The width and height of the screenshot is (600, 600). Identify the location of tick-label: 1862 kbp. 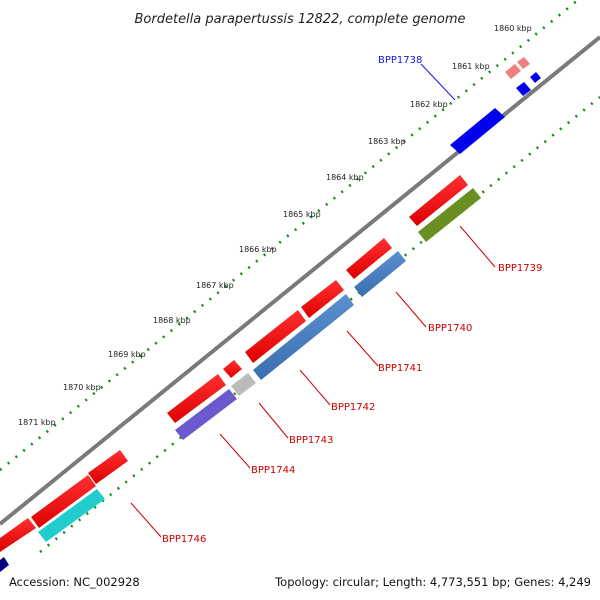
(429, 104).